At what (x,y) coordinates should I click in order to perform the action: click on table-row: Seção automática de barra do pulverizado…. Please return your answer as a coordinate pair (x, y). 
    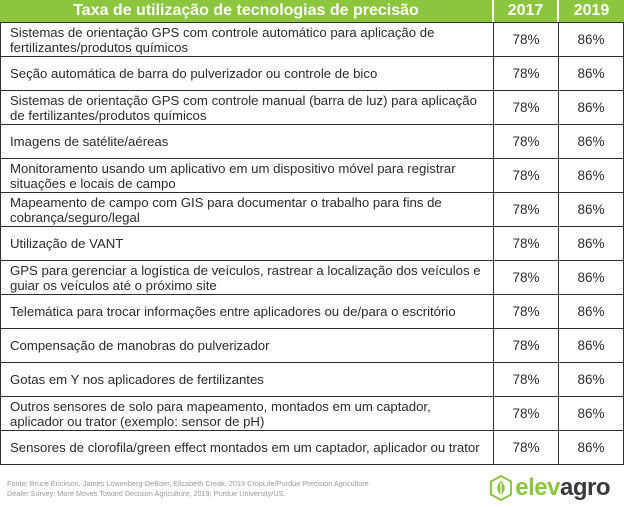
    Looking at the image, I should click on (312, 74).